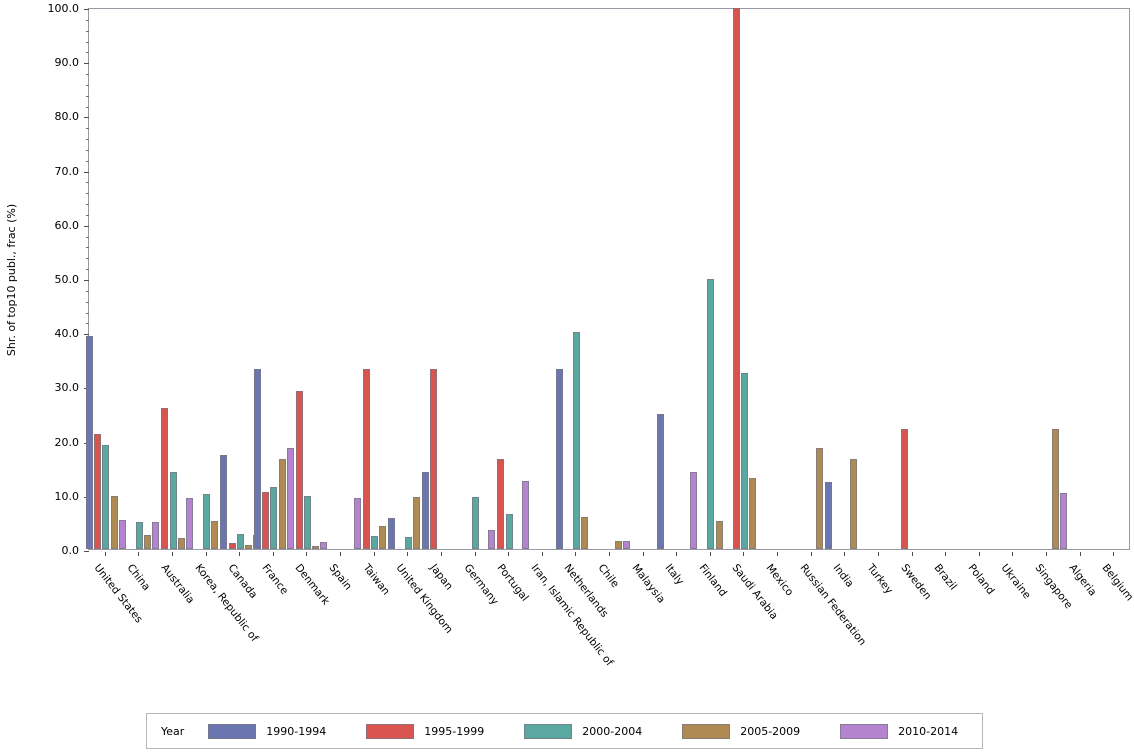  What do you see at coordinates (67, 279) in the screenshot?
I see `y-axis-tick-label: 50.0` at bounding box center [67, 279].